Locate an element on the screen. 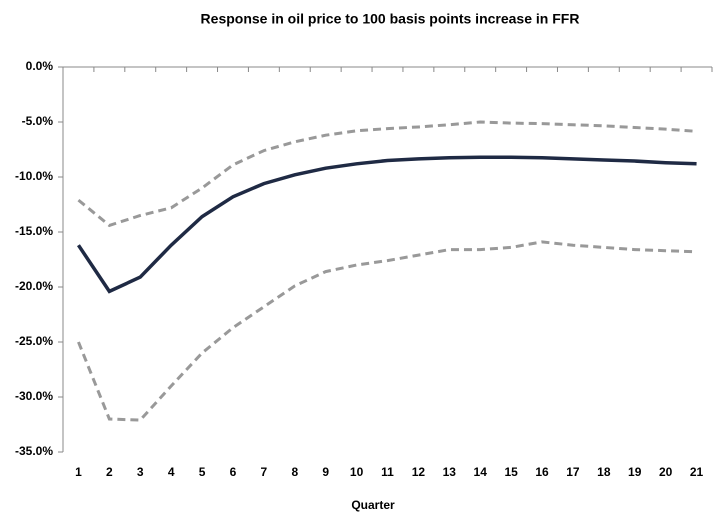 This screenshot has height=519, width=717. x-tick-label: 19 is located at coordinates (635, 472).